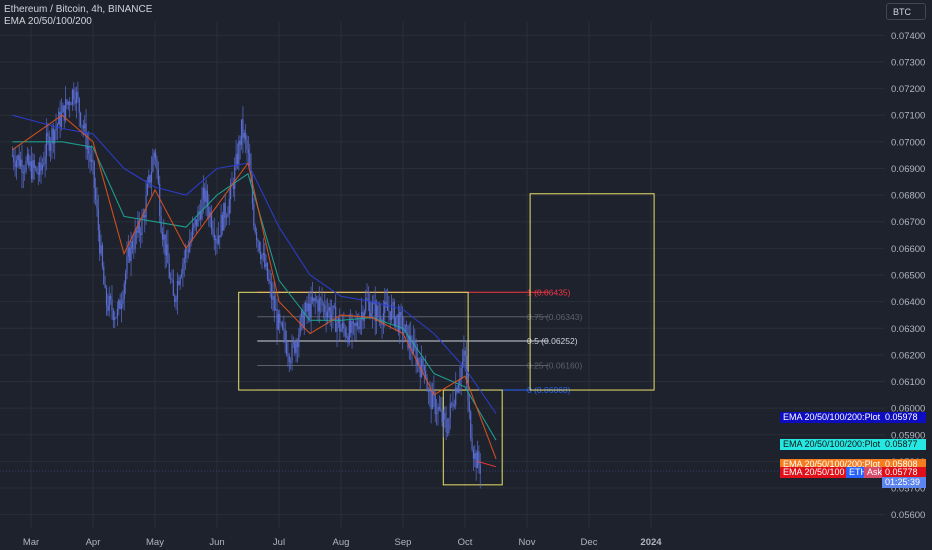 This screenshot has height=550, width=932. I want to click on time-axis: Mar Apr May Jun Jul Aug Sep Oct Nov Dec 2024, so click(342, 542).